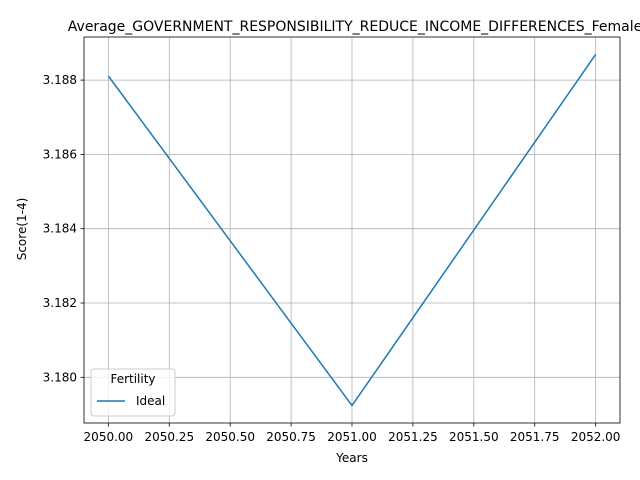 The width and height of the screenshot is (640, 480). Describe the element at coordinates (352, 437) in the screenshot. I see `x-tick-label: 2051.00` at that location.